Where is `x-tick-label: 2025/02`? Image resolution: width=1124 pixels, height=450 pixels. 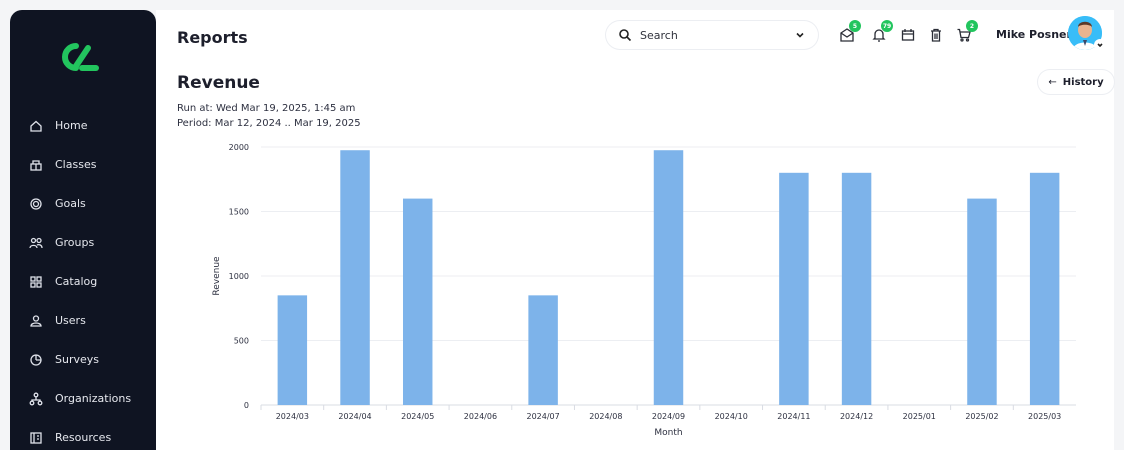
x-tick-label: 2025/02 is located at coordinates (981, 416).